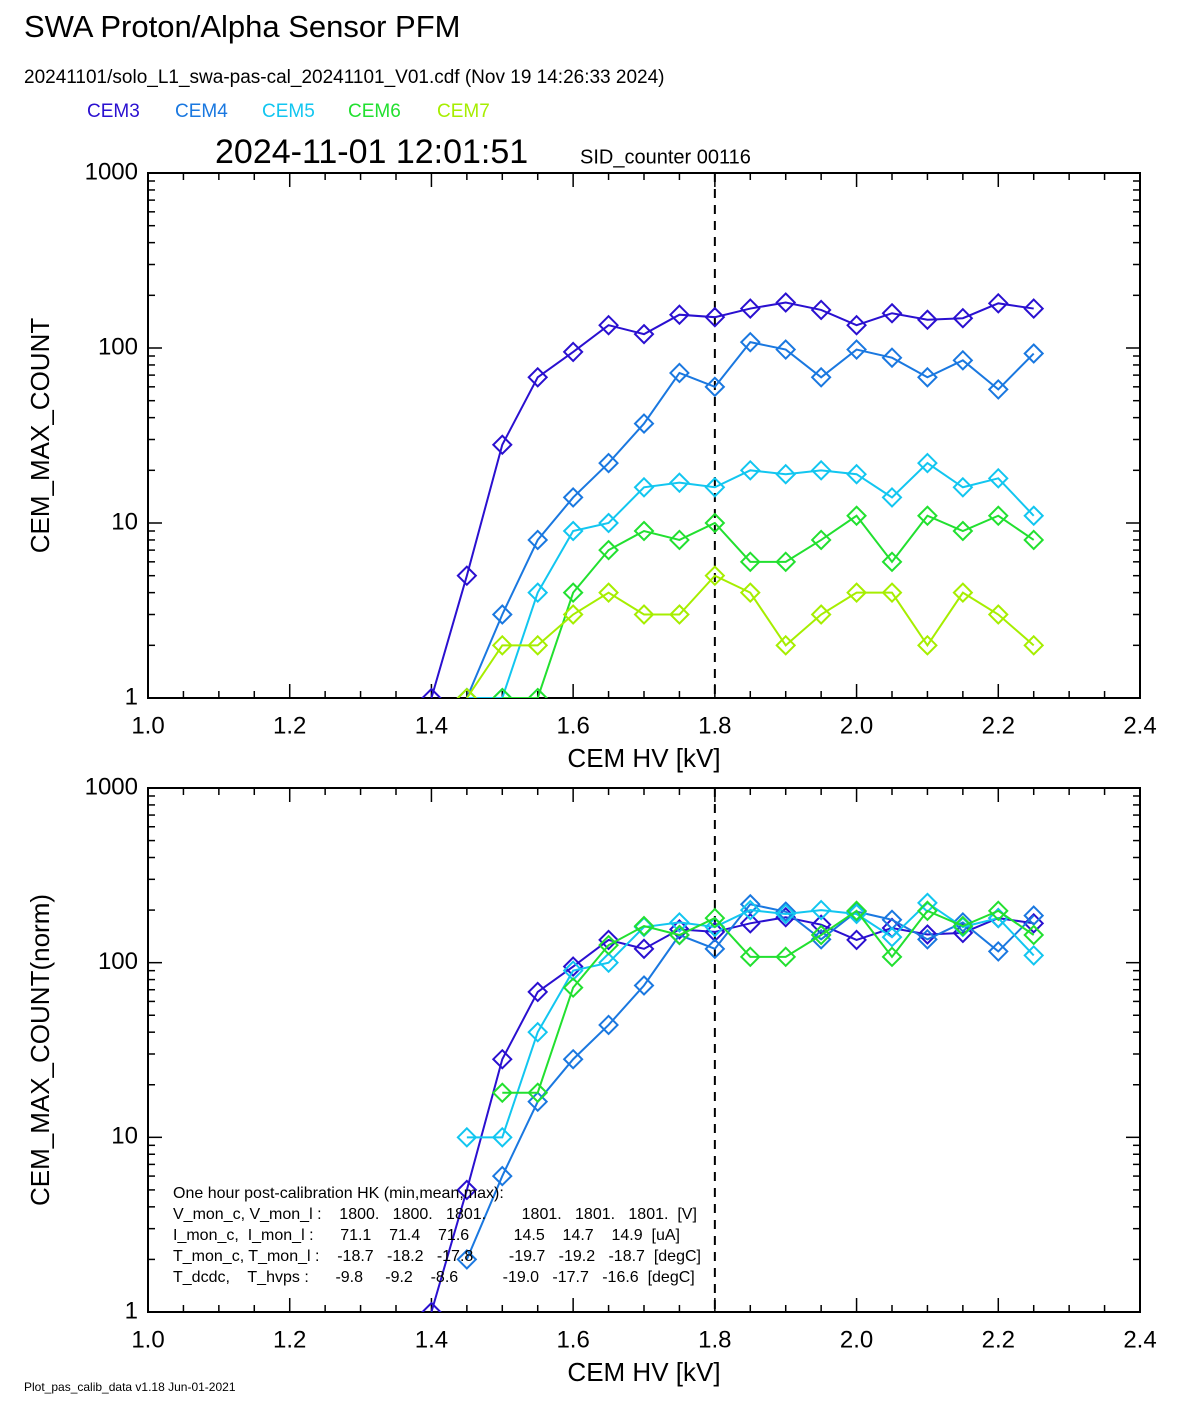 The height and width of the screenshot is (1411, 1201). Describe the element at coordinates (1139, 1339) in the screenshot. I see `x-tick-label: 2.4` at that location.